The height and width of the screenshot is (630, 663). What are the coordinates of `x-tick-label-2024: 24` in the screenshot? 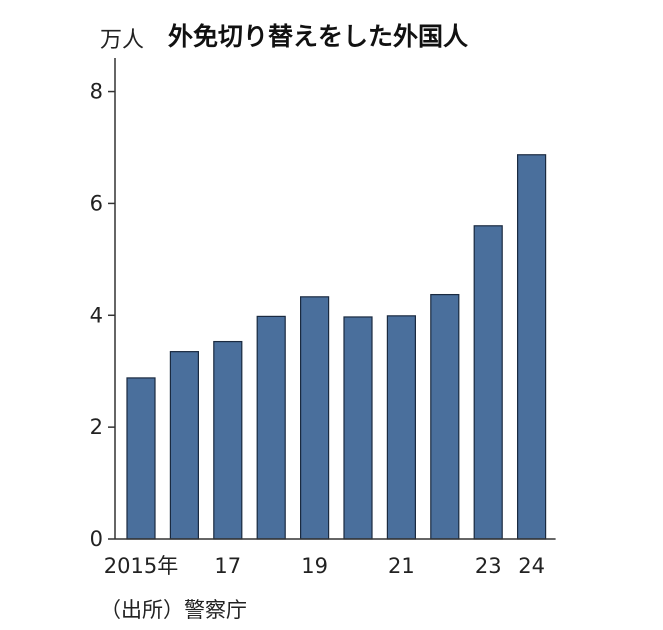 It's located at (531, 566).